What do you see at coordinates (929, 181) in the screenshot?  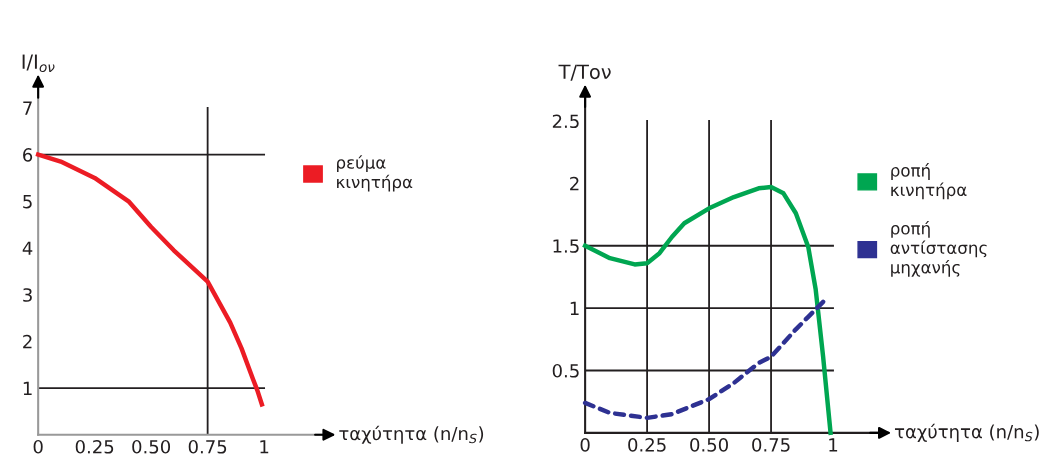 I see `legend-label: ροπή κινητήρα` at bounding box center [929, 181].